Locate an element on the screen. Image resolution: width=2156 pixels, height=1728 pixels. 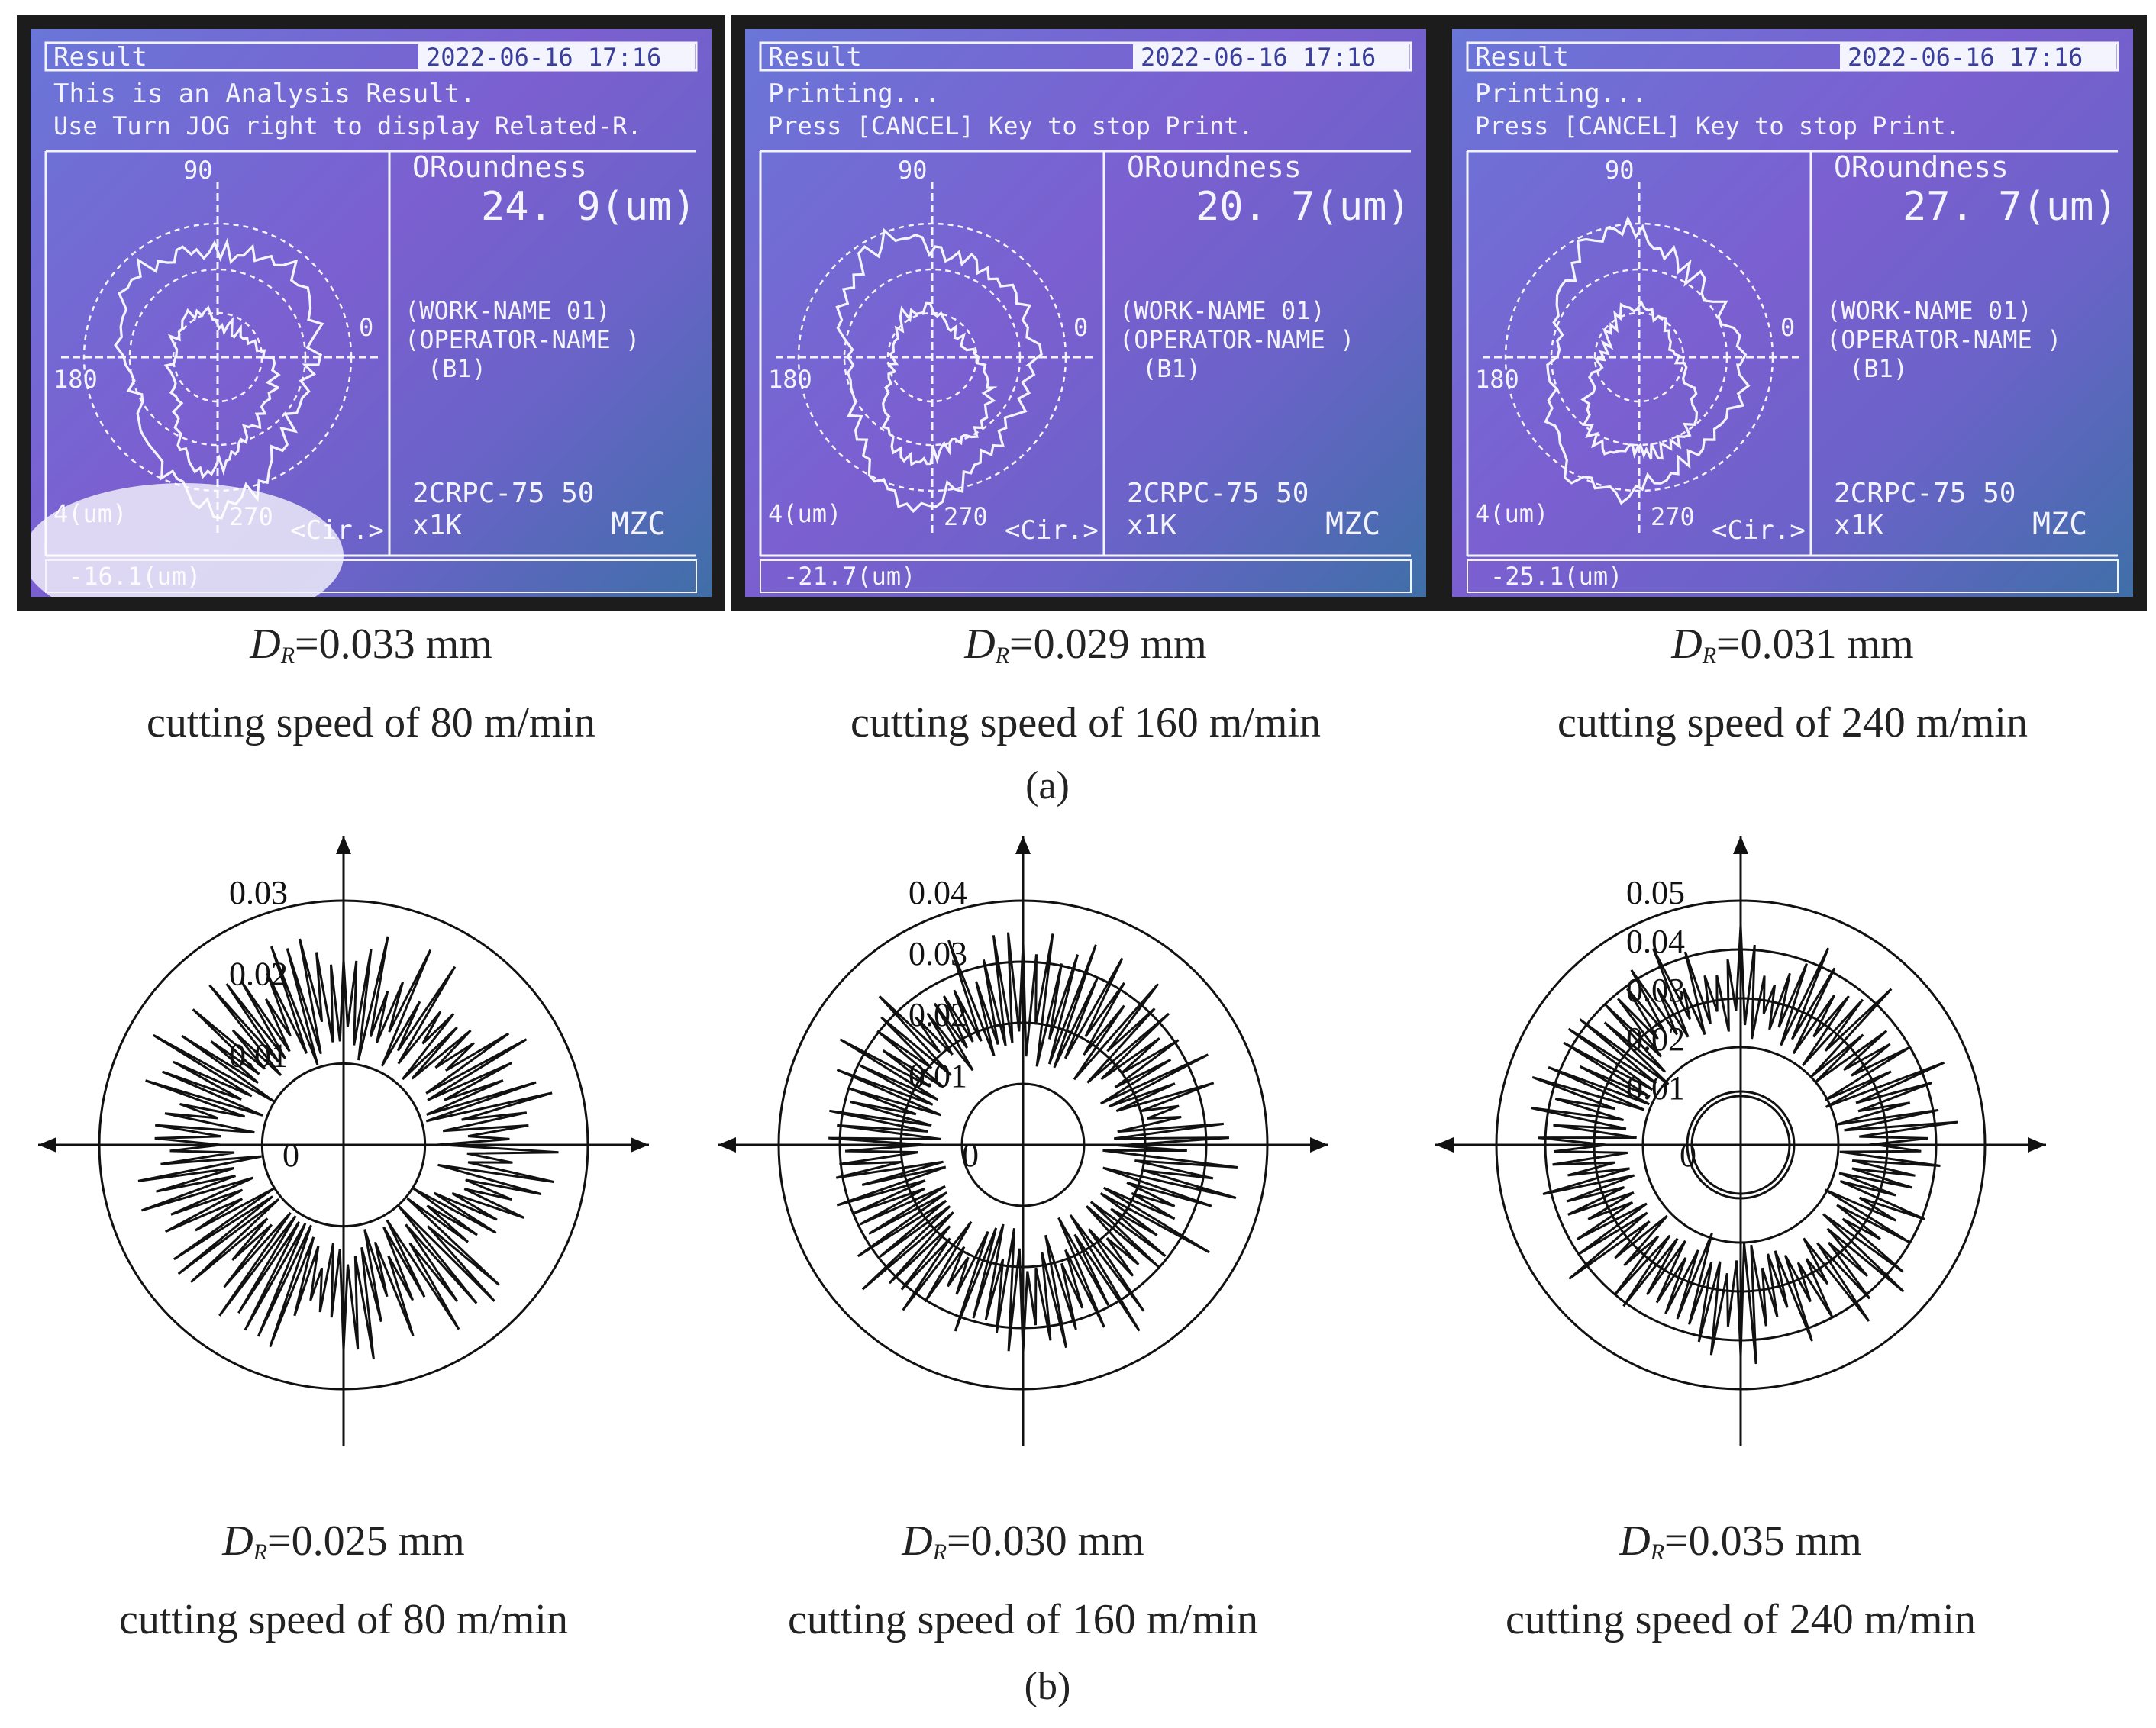
plot-caption: DR=0.025 mm cutting speed of 80 m/min is located at coordinates (351, 1580).